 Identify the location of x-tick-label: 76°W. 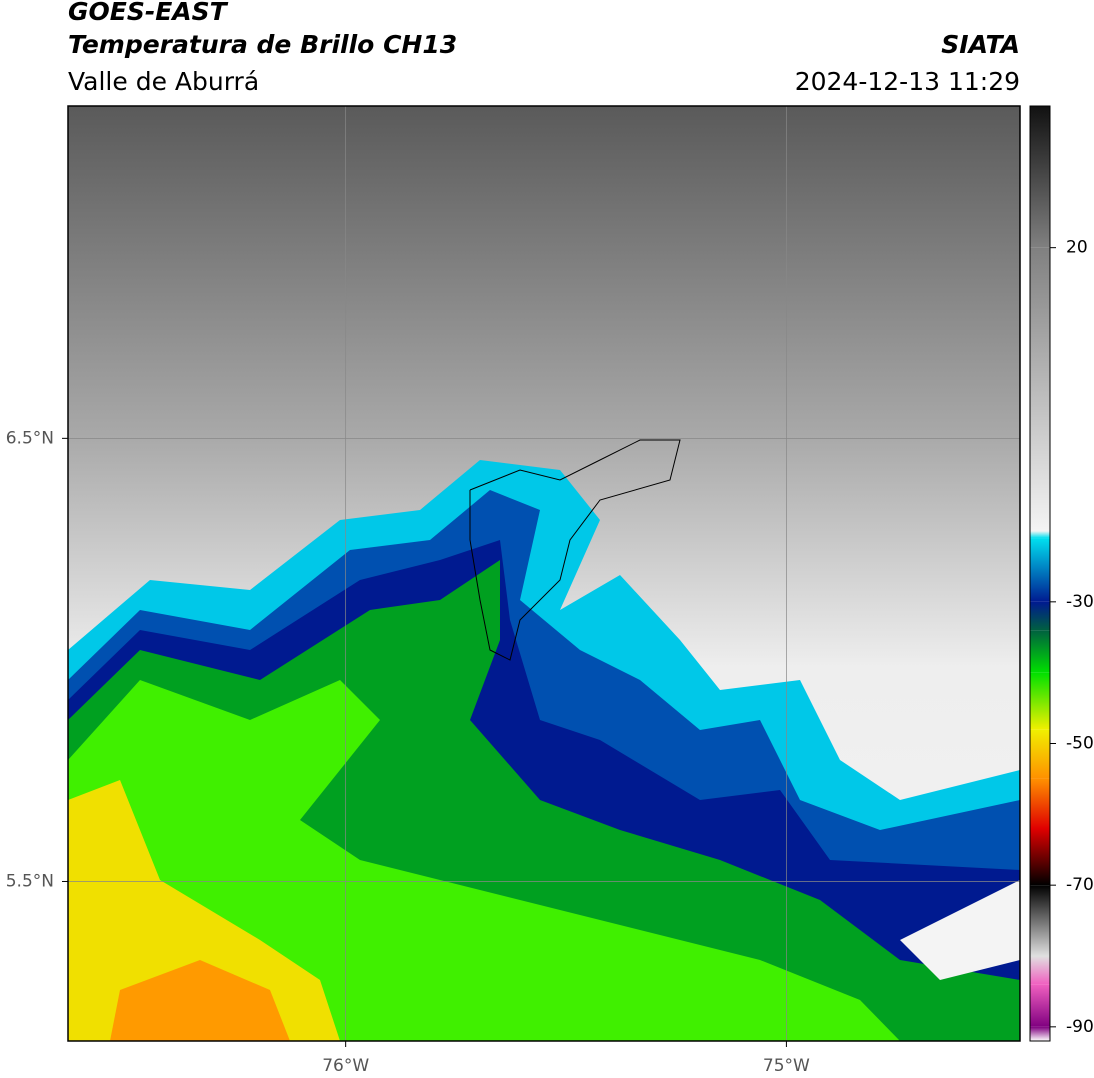
(345, 1066).